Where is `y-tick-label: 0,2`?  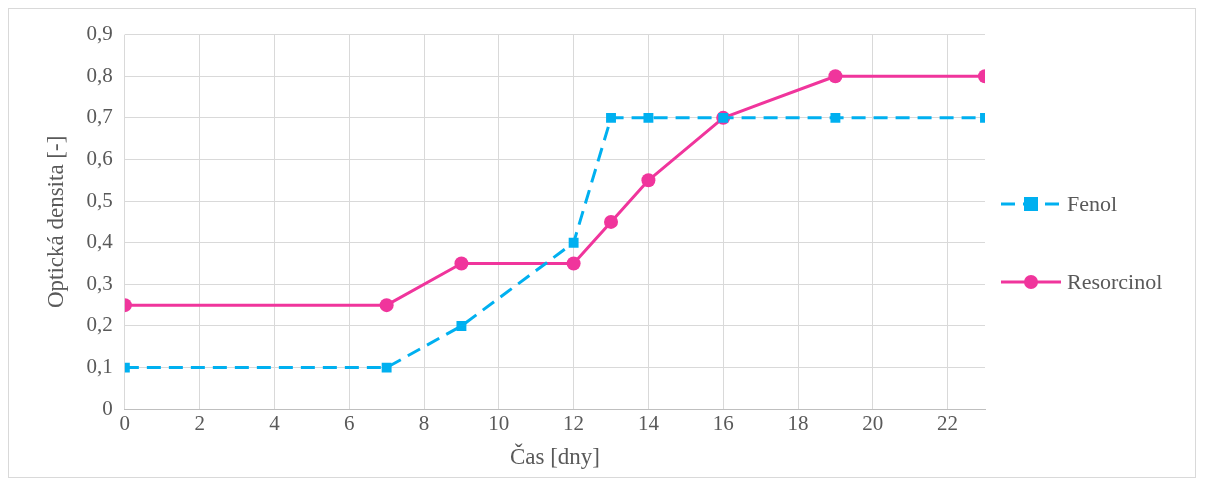 y-tick-label: 0,2 is located at coordinates (99, 324).